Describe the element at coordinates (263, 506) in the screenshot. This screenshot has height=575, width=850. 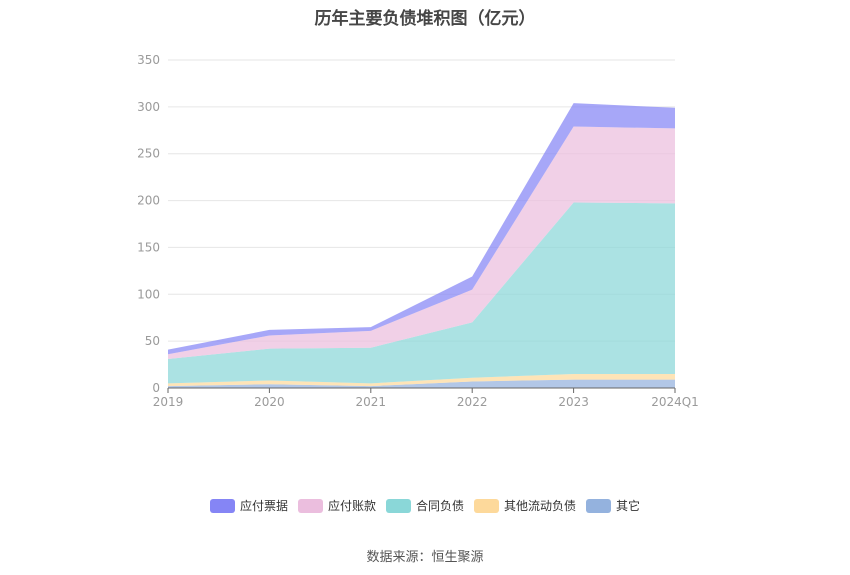
I see `legend-label: 应付票据` at that location.